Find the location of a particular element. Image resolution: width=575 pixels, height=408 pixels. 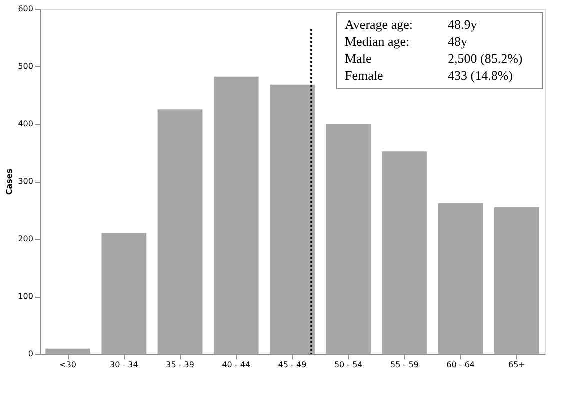

annotation: 48.9y is located at coordinates (463, 24).